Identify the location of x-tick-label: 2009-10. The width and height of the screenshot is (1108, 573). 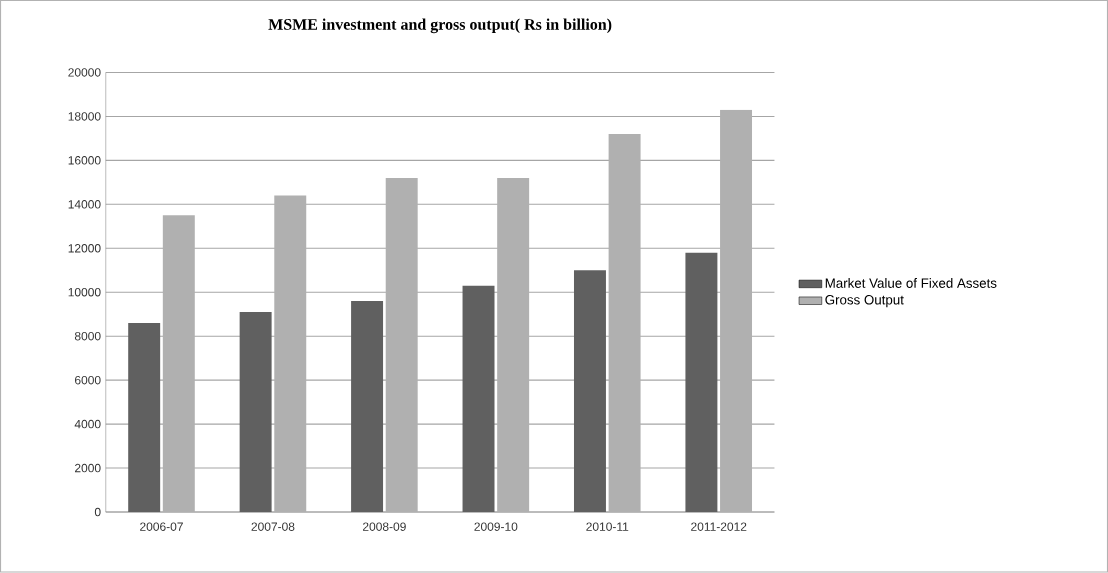
(496, 527).